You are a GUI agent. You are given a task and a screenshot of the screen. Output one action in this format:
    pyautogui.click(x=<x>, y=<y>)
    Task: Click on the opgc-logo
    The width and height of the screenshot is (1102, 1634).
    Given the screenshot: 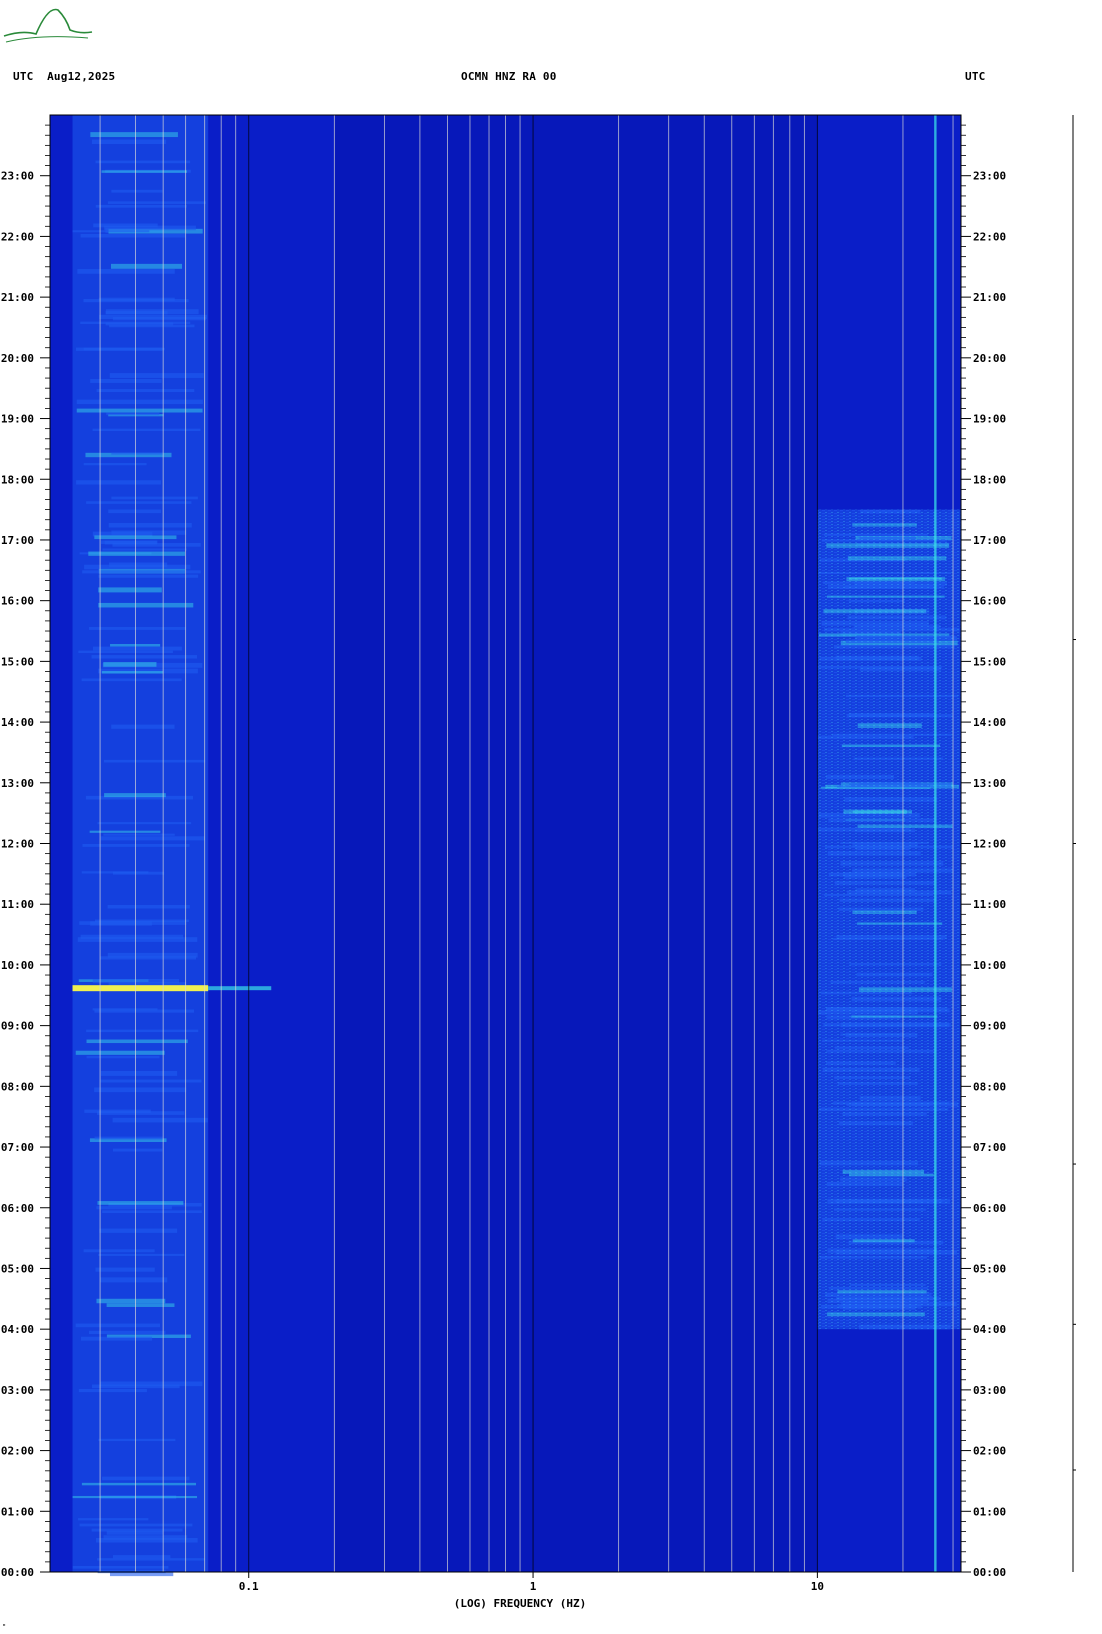 What is the action you would take?
    pyautogui.click(x=48, y=25)
    